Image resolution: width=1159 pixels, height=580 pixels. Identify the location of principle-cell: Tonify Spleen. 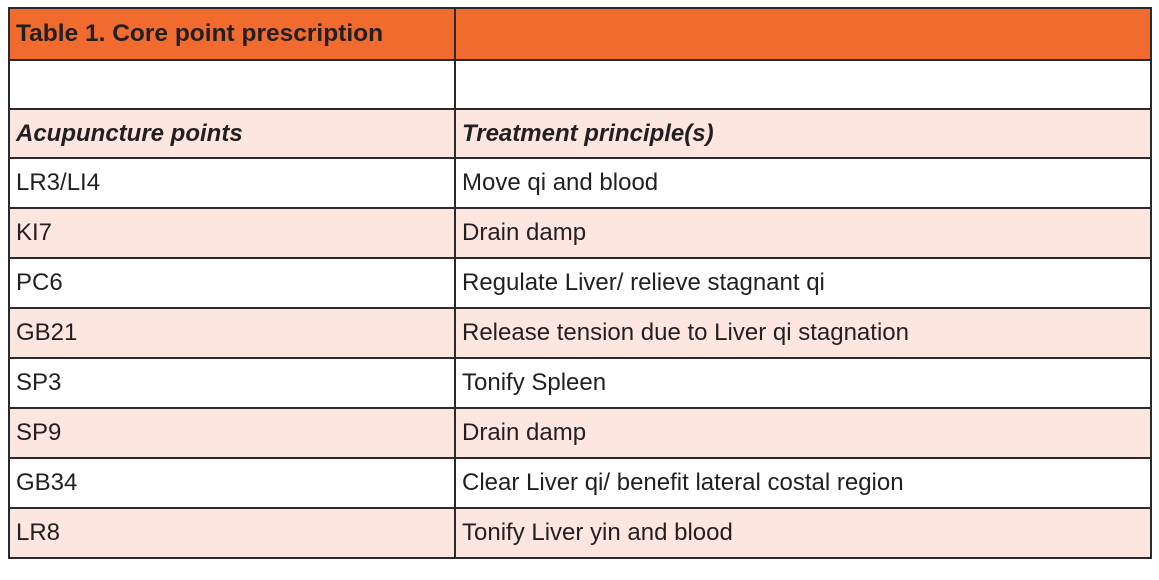
(803, 383).